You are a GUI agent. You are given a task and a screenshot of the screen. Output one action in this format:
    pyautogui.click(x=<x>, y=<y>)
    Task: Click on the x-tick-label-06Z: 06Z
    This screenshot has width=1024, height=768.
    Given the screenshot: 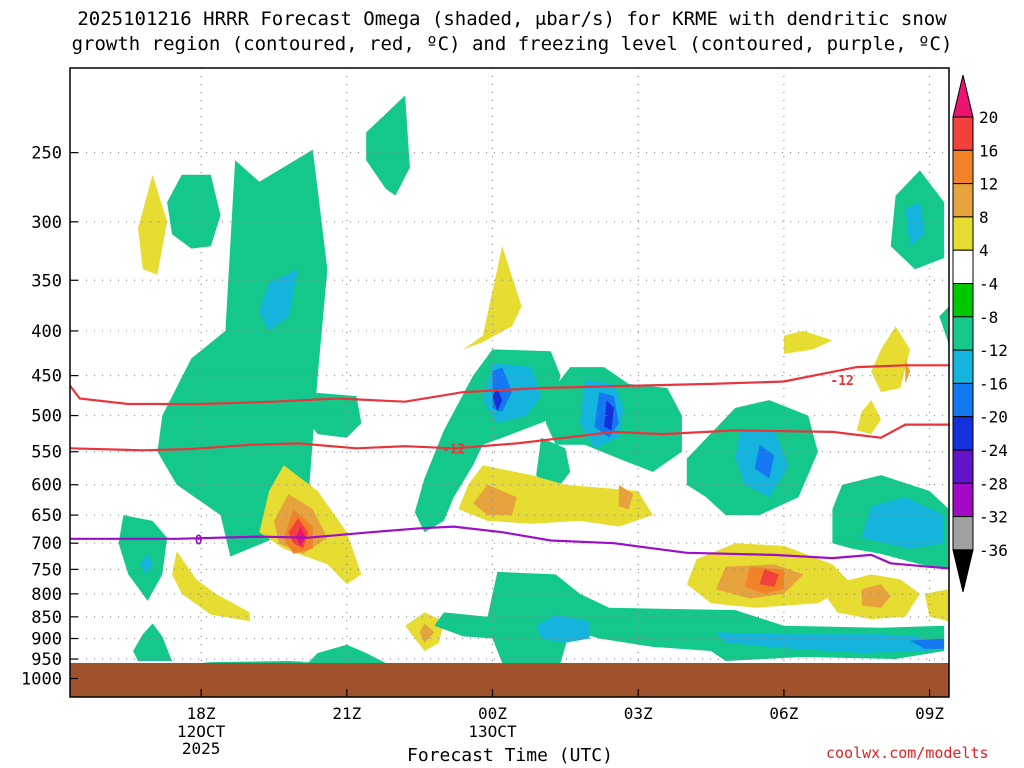 What is the action you would take?
    pyautogui.click(x=783, y=713)
    